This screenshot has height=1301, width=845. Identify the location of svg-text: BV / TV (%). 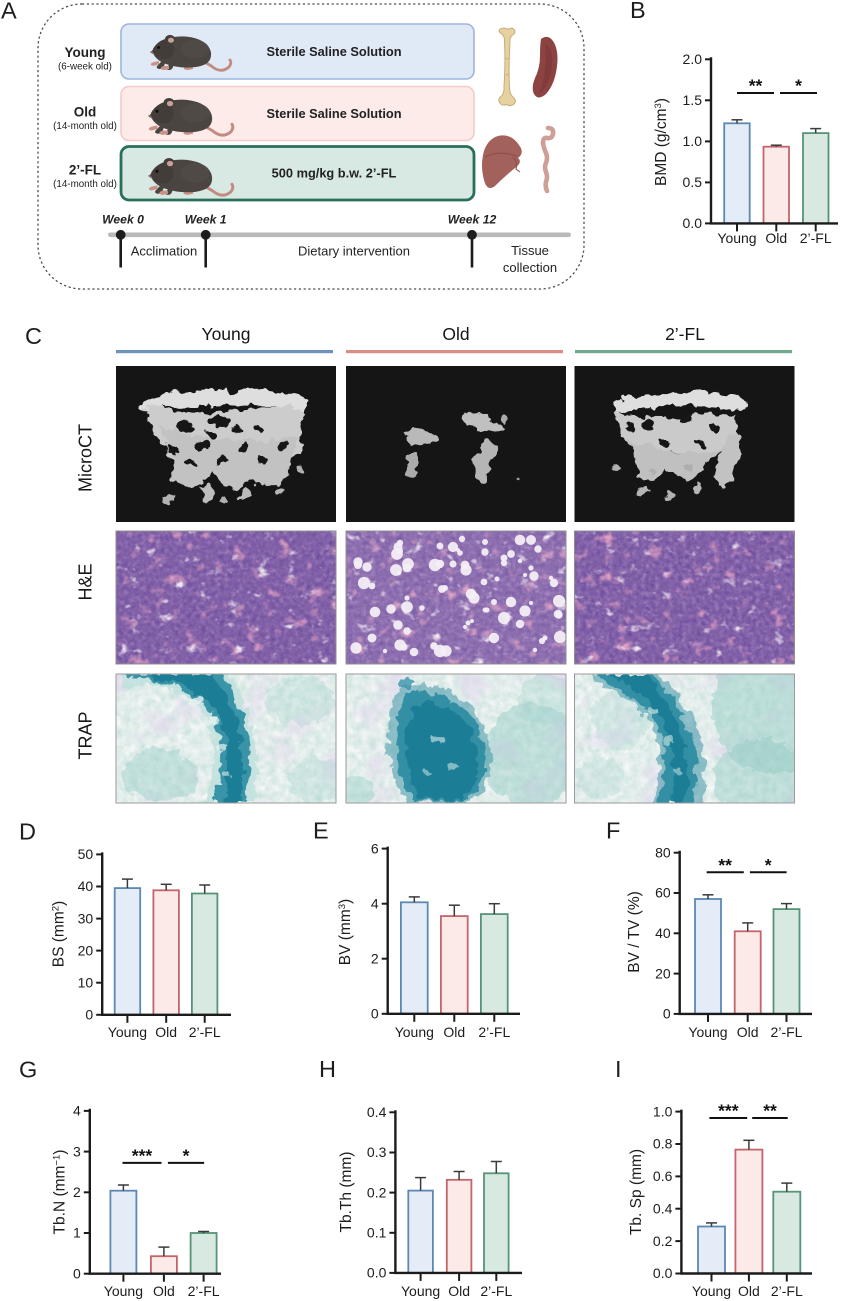
(634, 932).